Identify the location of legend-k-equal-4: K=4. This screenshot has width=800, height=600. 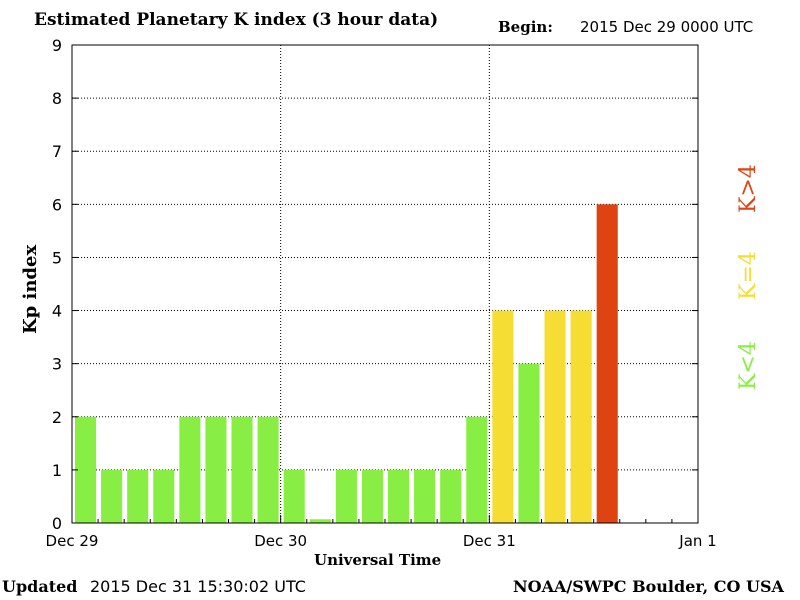
(748, 275).